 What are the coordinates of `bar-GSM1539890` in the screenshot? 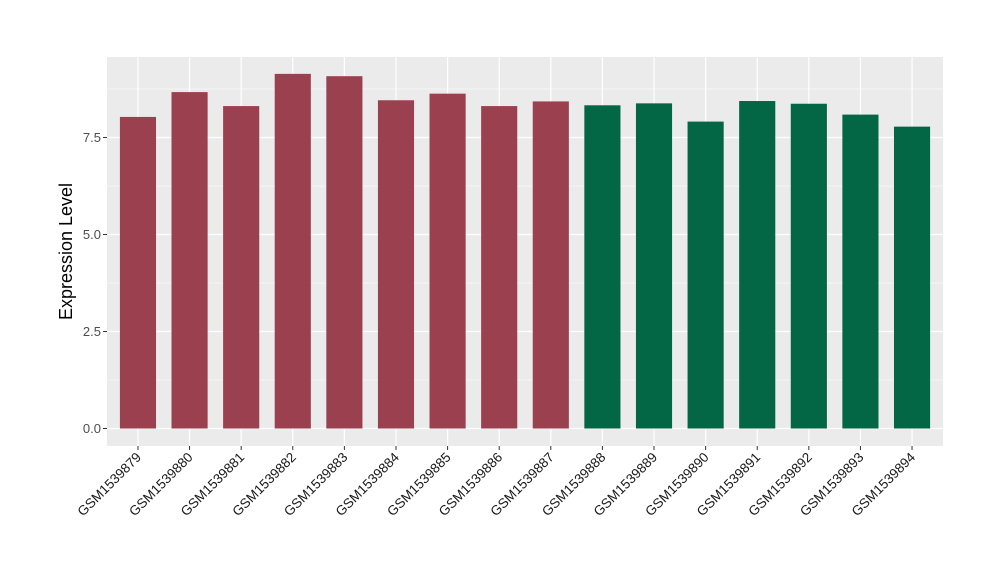 It's located at (705, 275).